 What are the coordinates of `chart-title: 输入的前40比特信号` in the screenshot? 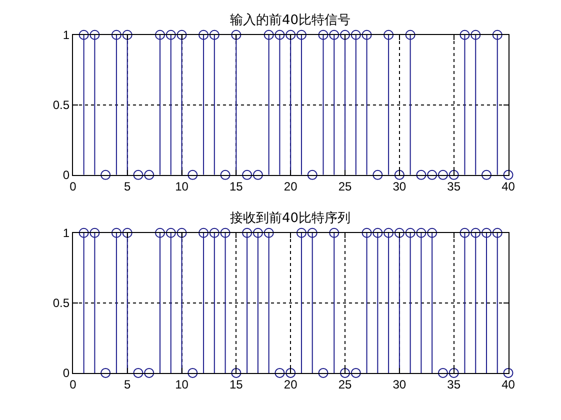 It's located at (290, 20).